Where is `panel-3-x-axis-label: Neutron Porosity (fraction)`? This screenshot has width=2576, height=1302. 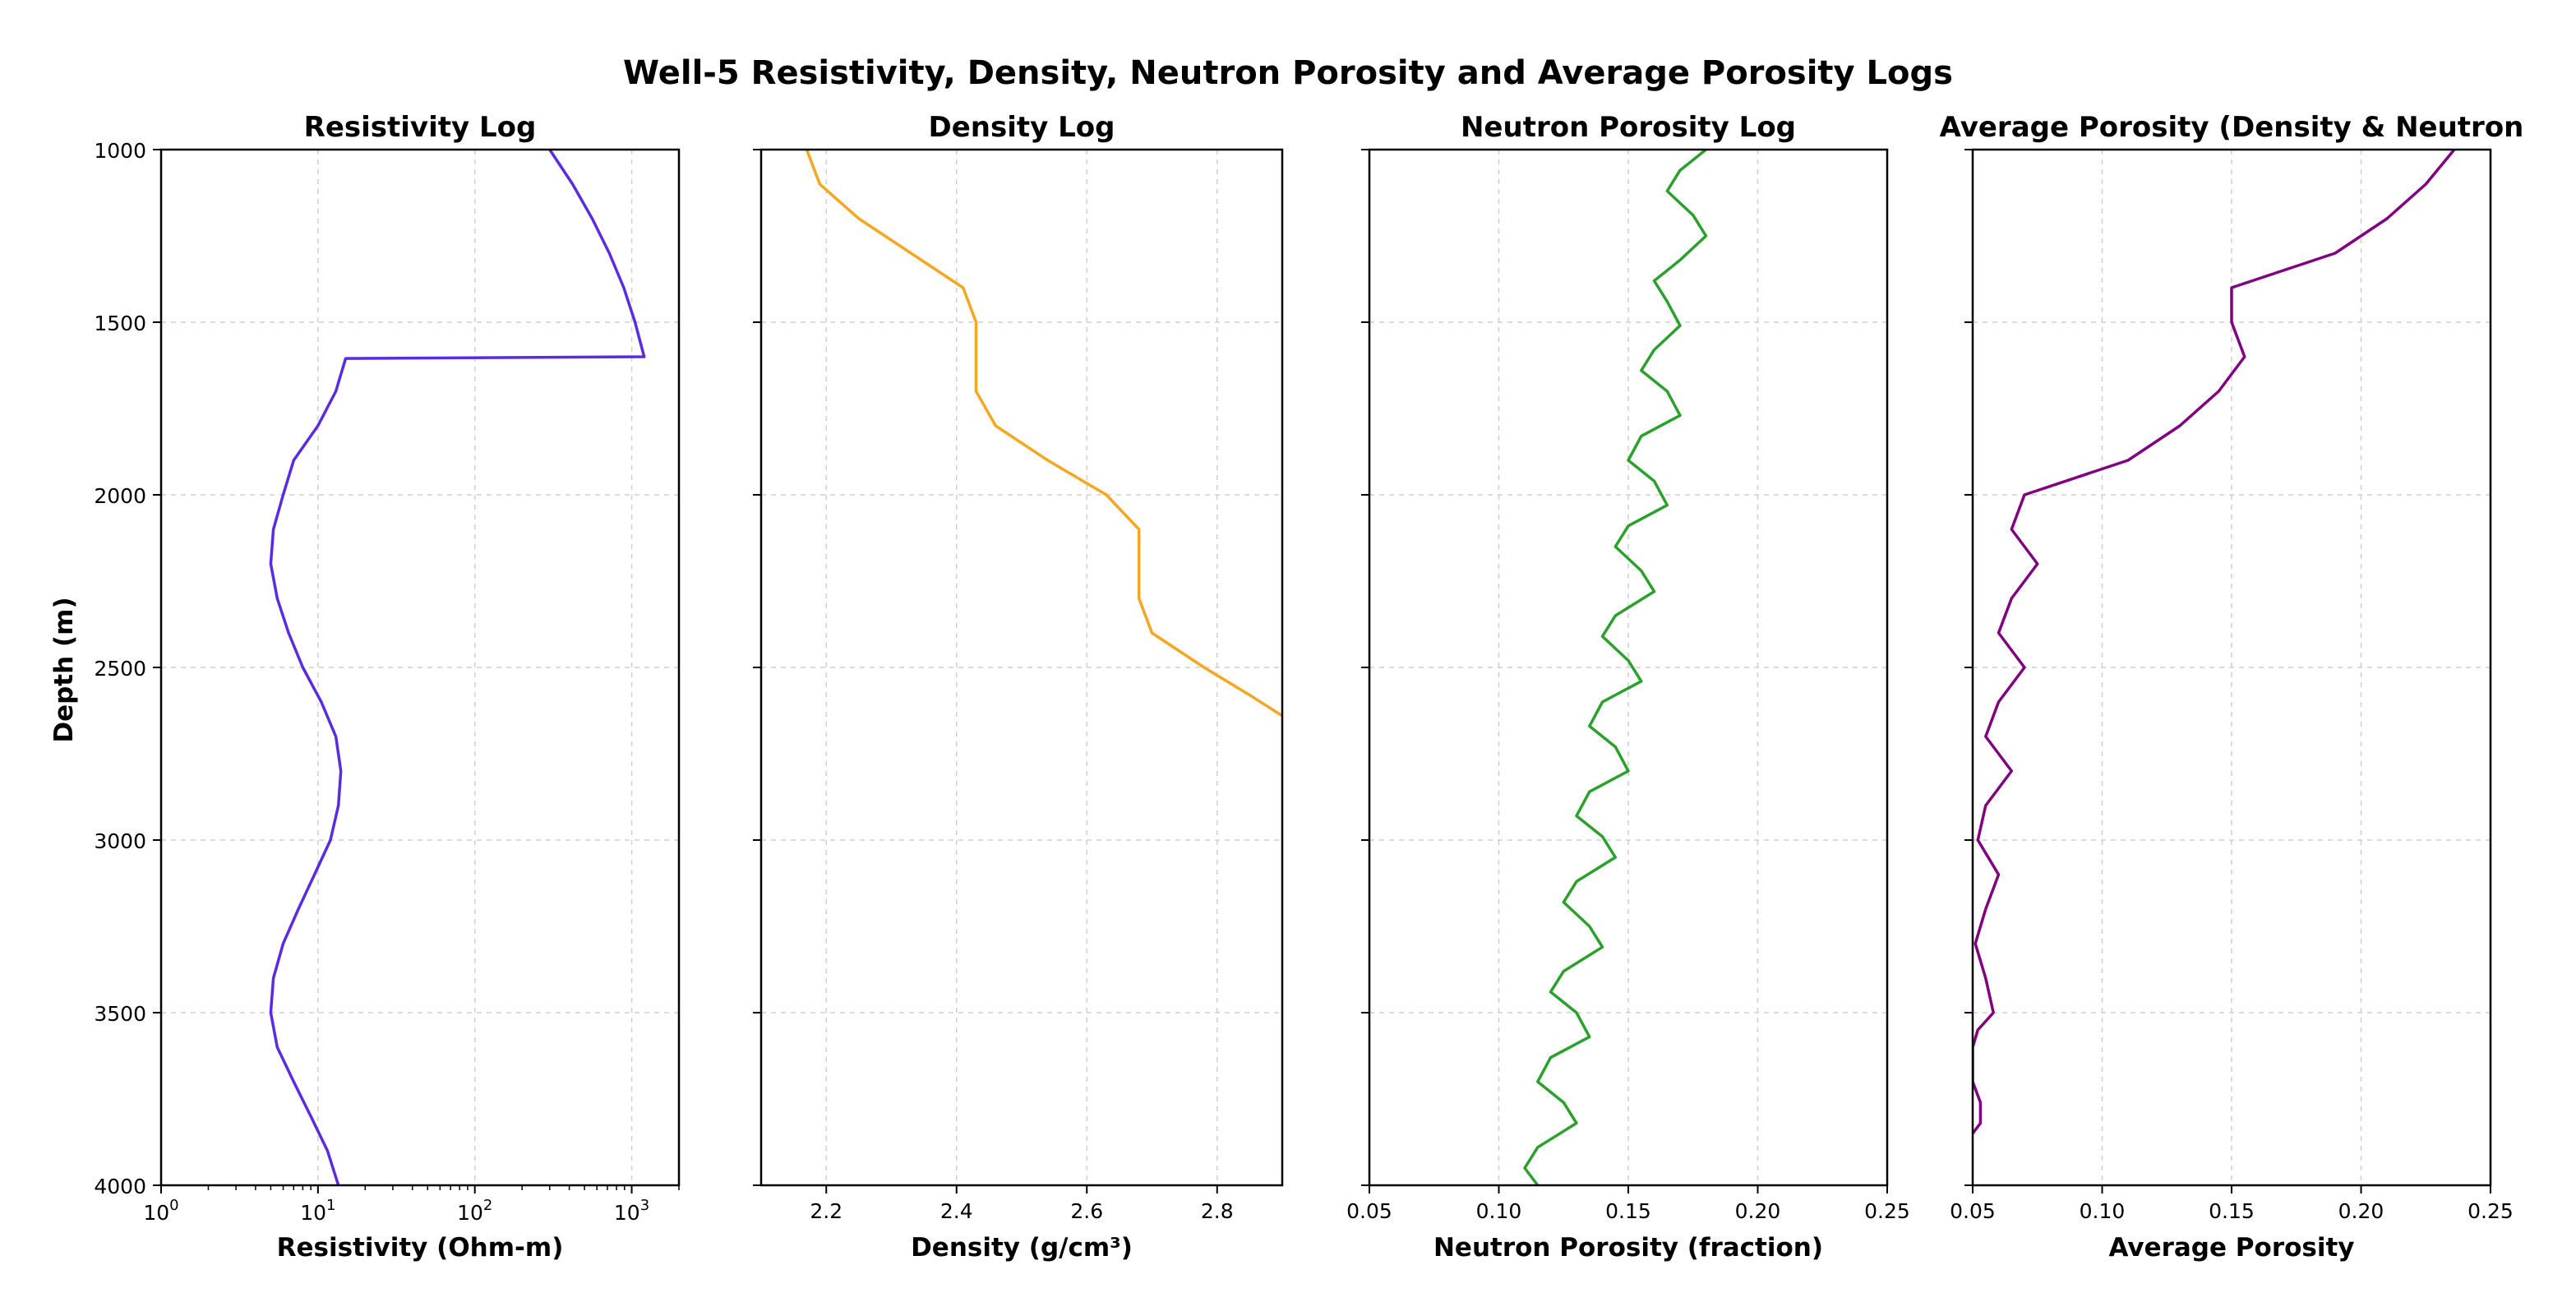 panel-3-x-axis-label: Neutron Porosity (fraction) is located at coordinates (1628, 1248).